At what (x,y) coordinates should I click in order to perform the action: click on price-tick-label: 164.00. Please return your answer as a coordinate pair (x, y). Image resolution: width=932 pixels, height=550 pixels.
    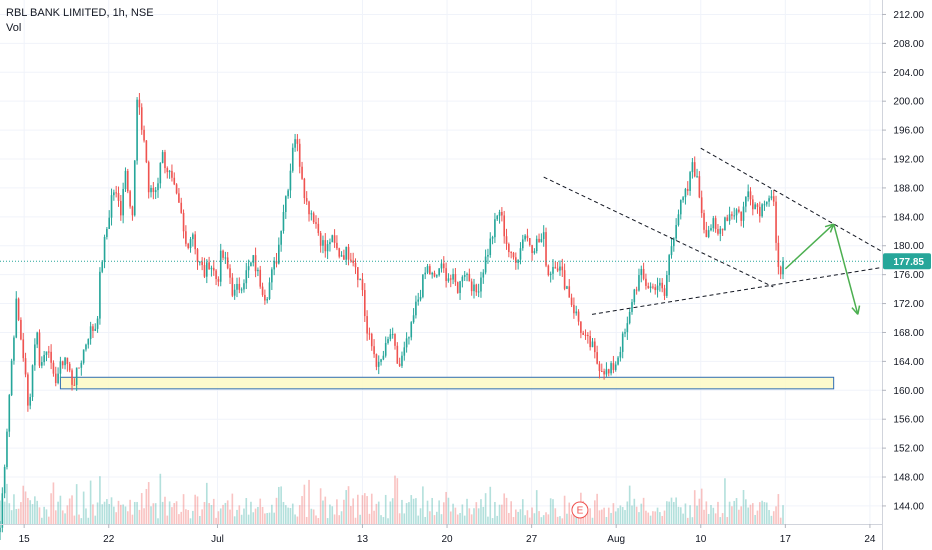
    Looking at the image, I should click on (908, 362).